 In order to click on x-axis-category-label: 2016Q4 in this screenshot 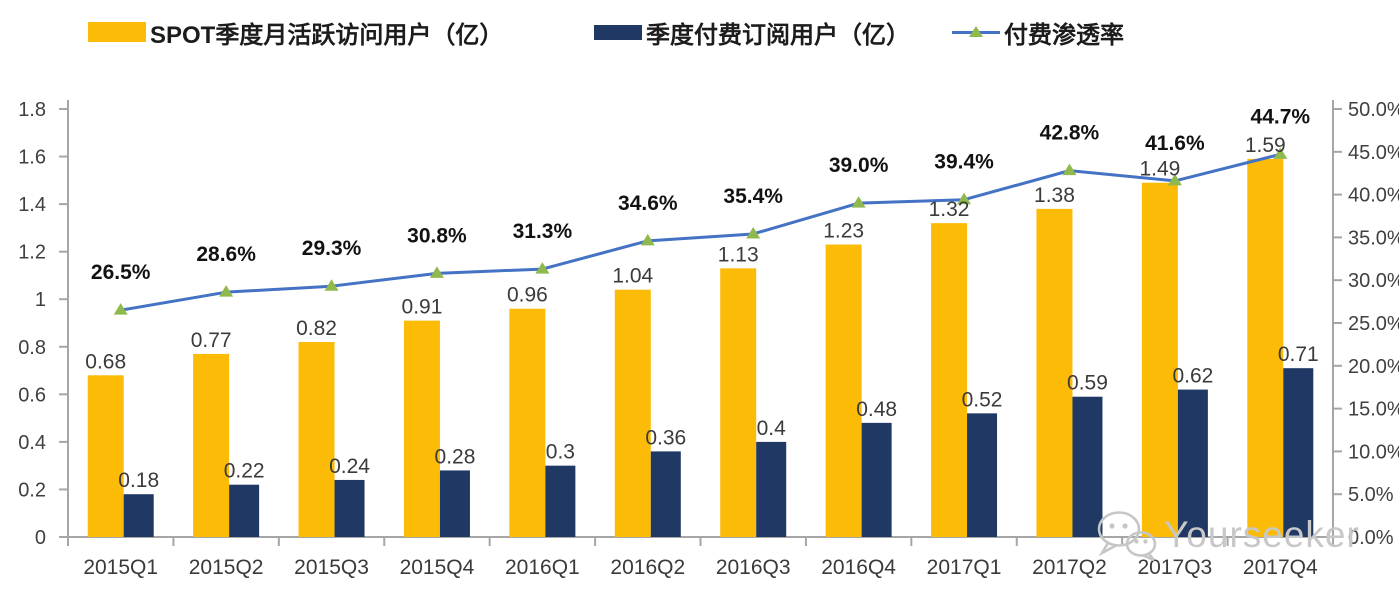, I will do `click(858, 567)`.